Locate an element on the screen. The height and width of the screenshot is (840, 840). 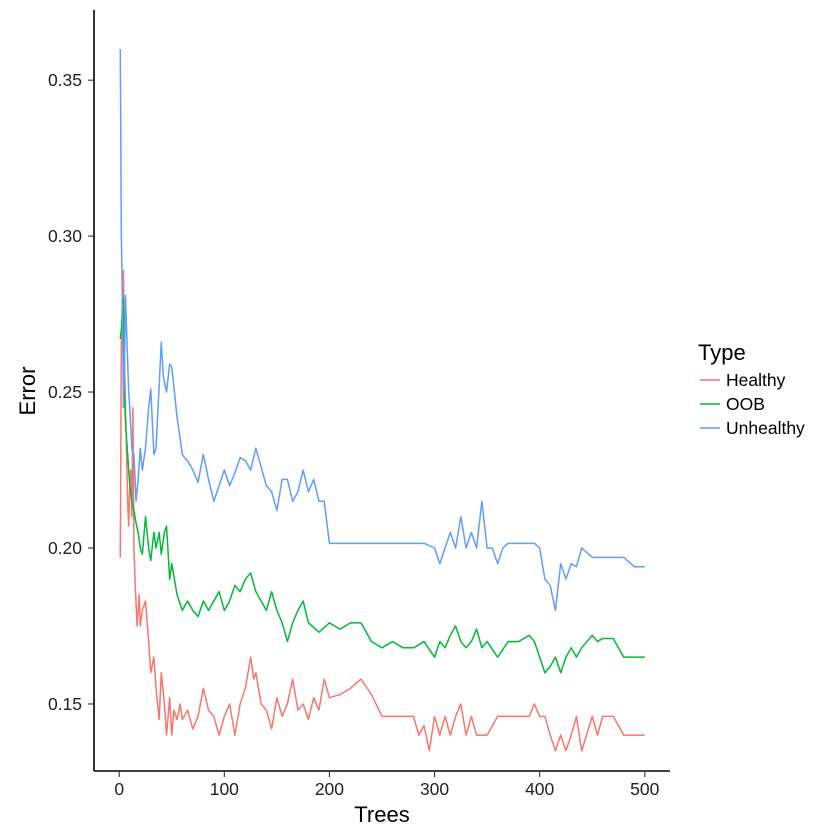
legend-label-healthy: Healthy is located at coordinates (756, 380).